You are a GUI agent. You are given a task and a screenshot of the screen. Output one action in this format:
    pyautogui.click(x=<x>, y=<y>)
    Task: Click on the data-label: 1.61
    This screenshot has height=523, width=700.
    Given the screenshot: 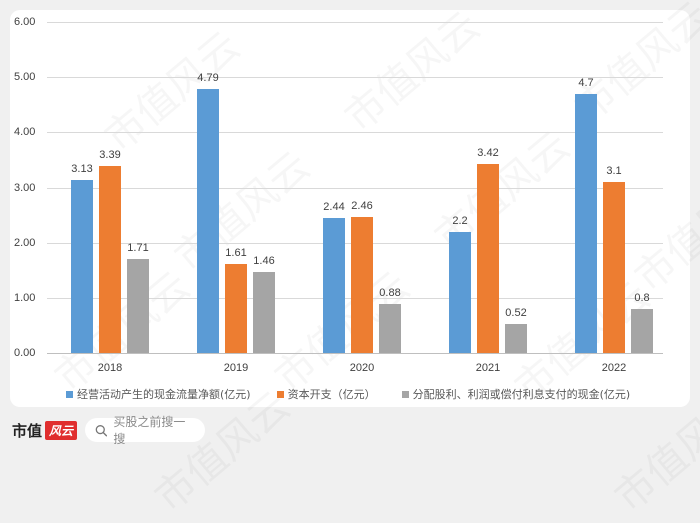 What is the action you would take?
    pyautogui.click(x=236, y=253)
    